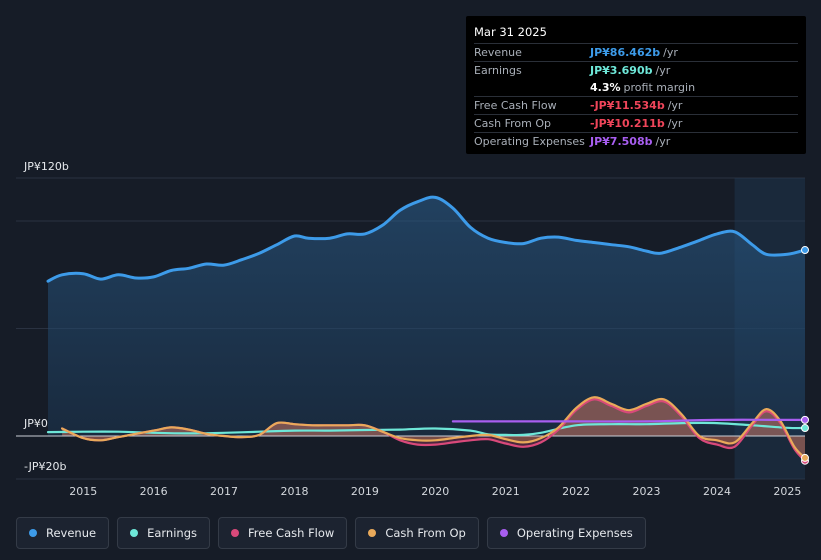 Image resolution: width=821 pixels, height=560 pixels. I want to click on legend-item-revenue: Revenue, so click(63, 533).